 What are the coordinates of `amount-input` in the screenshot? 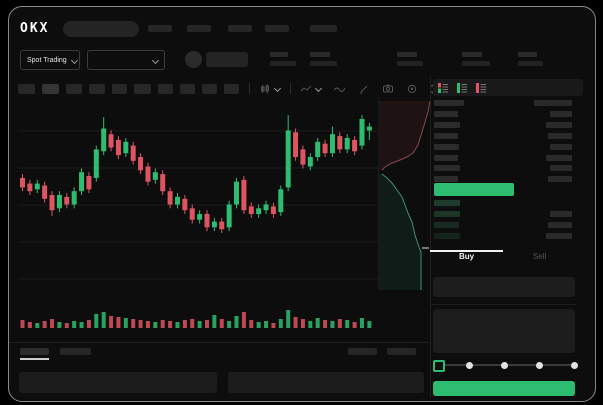 It's located at (504, 331).